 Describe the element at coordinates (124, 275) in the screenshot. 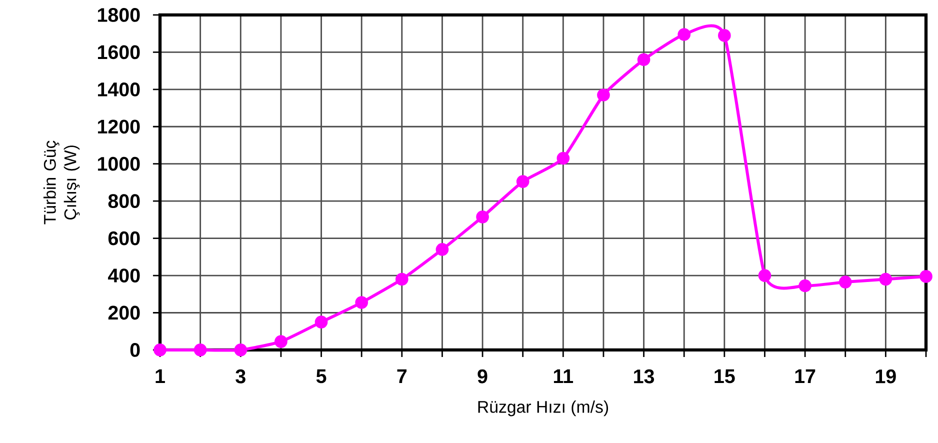

I see `y-tick-label: 400` at that location.